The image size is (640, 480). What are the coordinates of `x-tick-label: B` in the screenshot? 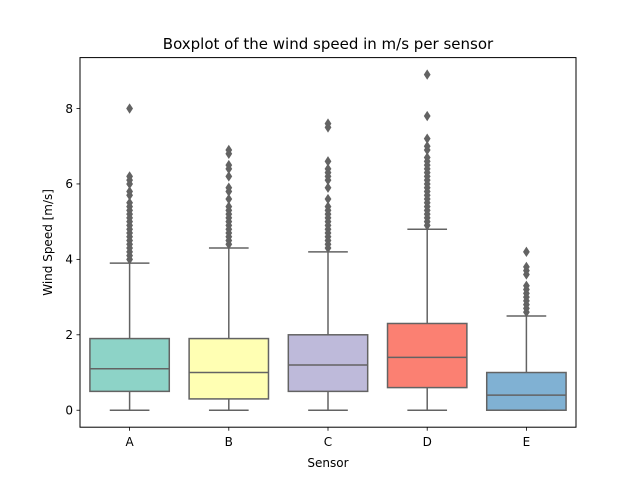 It's located at (229, 442).